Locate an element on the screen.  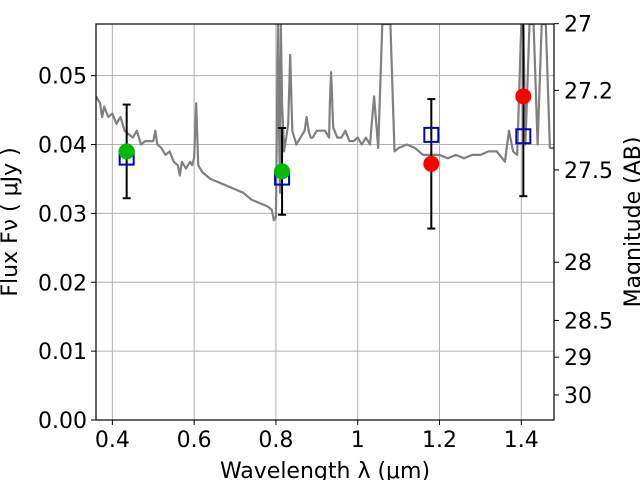
y-tick-label: 0.03 is located at coordinates (62, 214).